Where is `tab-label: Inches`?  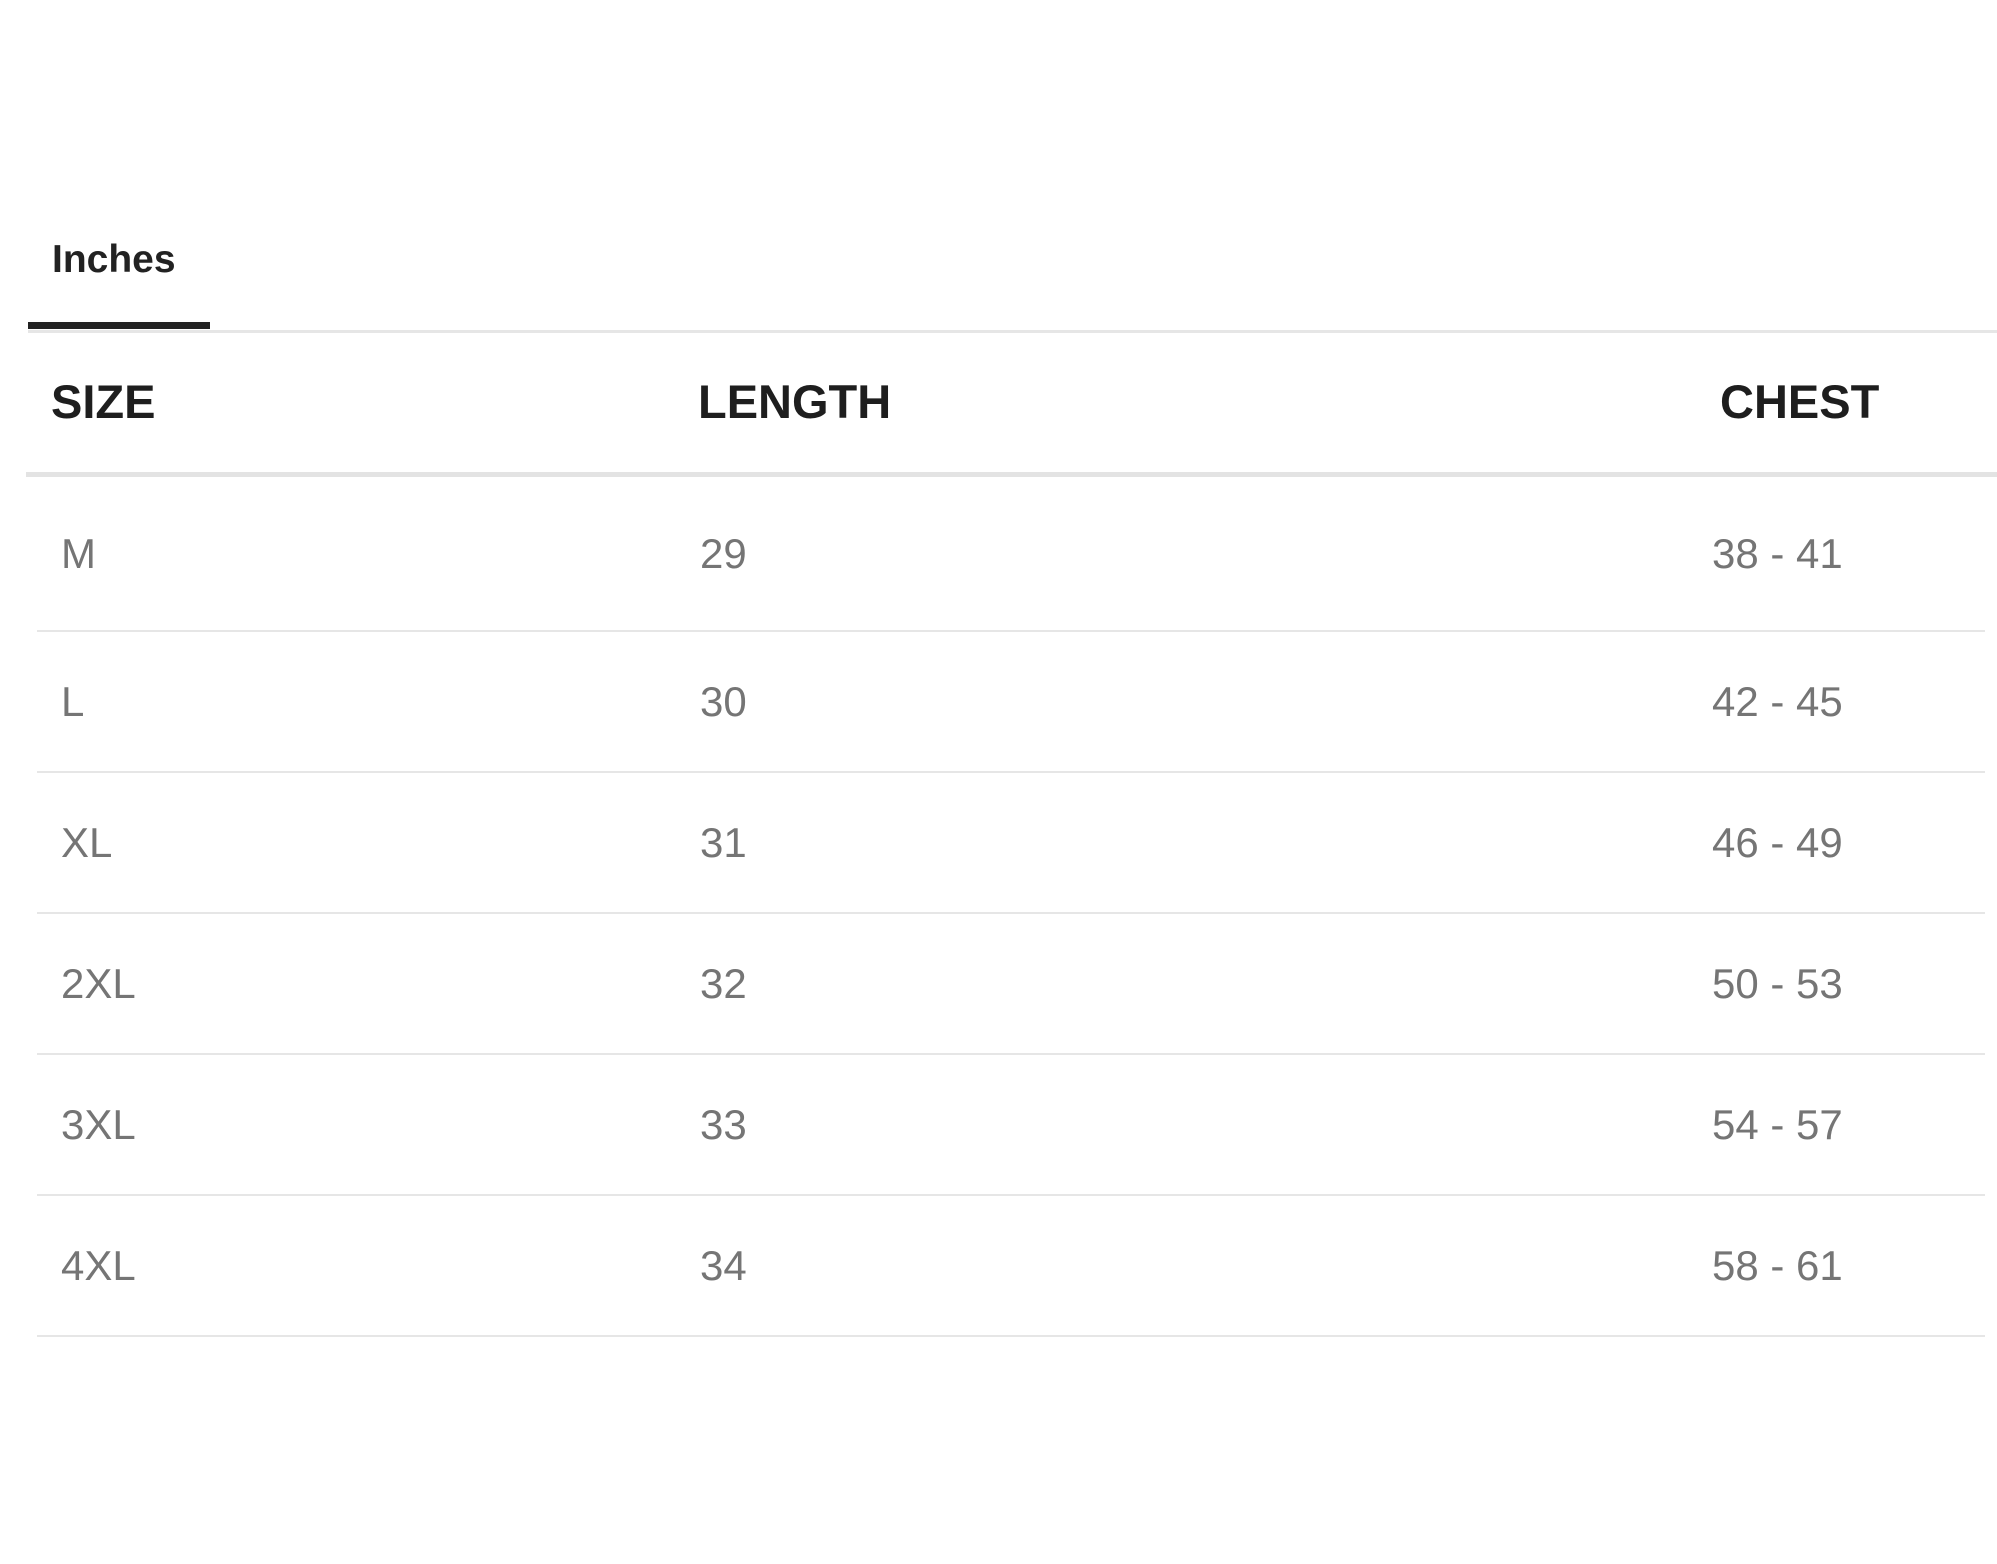 tab-label: Inches is located at coordinates (114, 259).